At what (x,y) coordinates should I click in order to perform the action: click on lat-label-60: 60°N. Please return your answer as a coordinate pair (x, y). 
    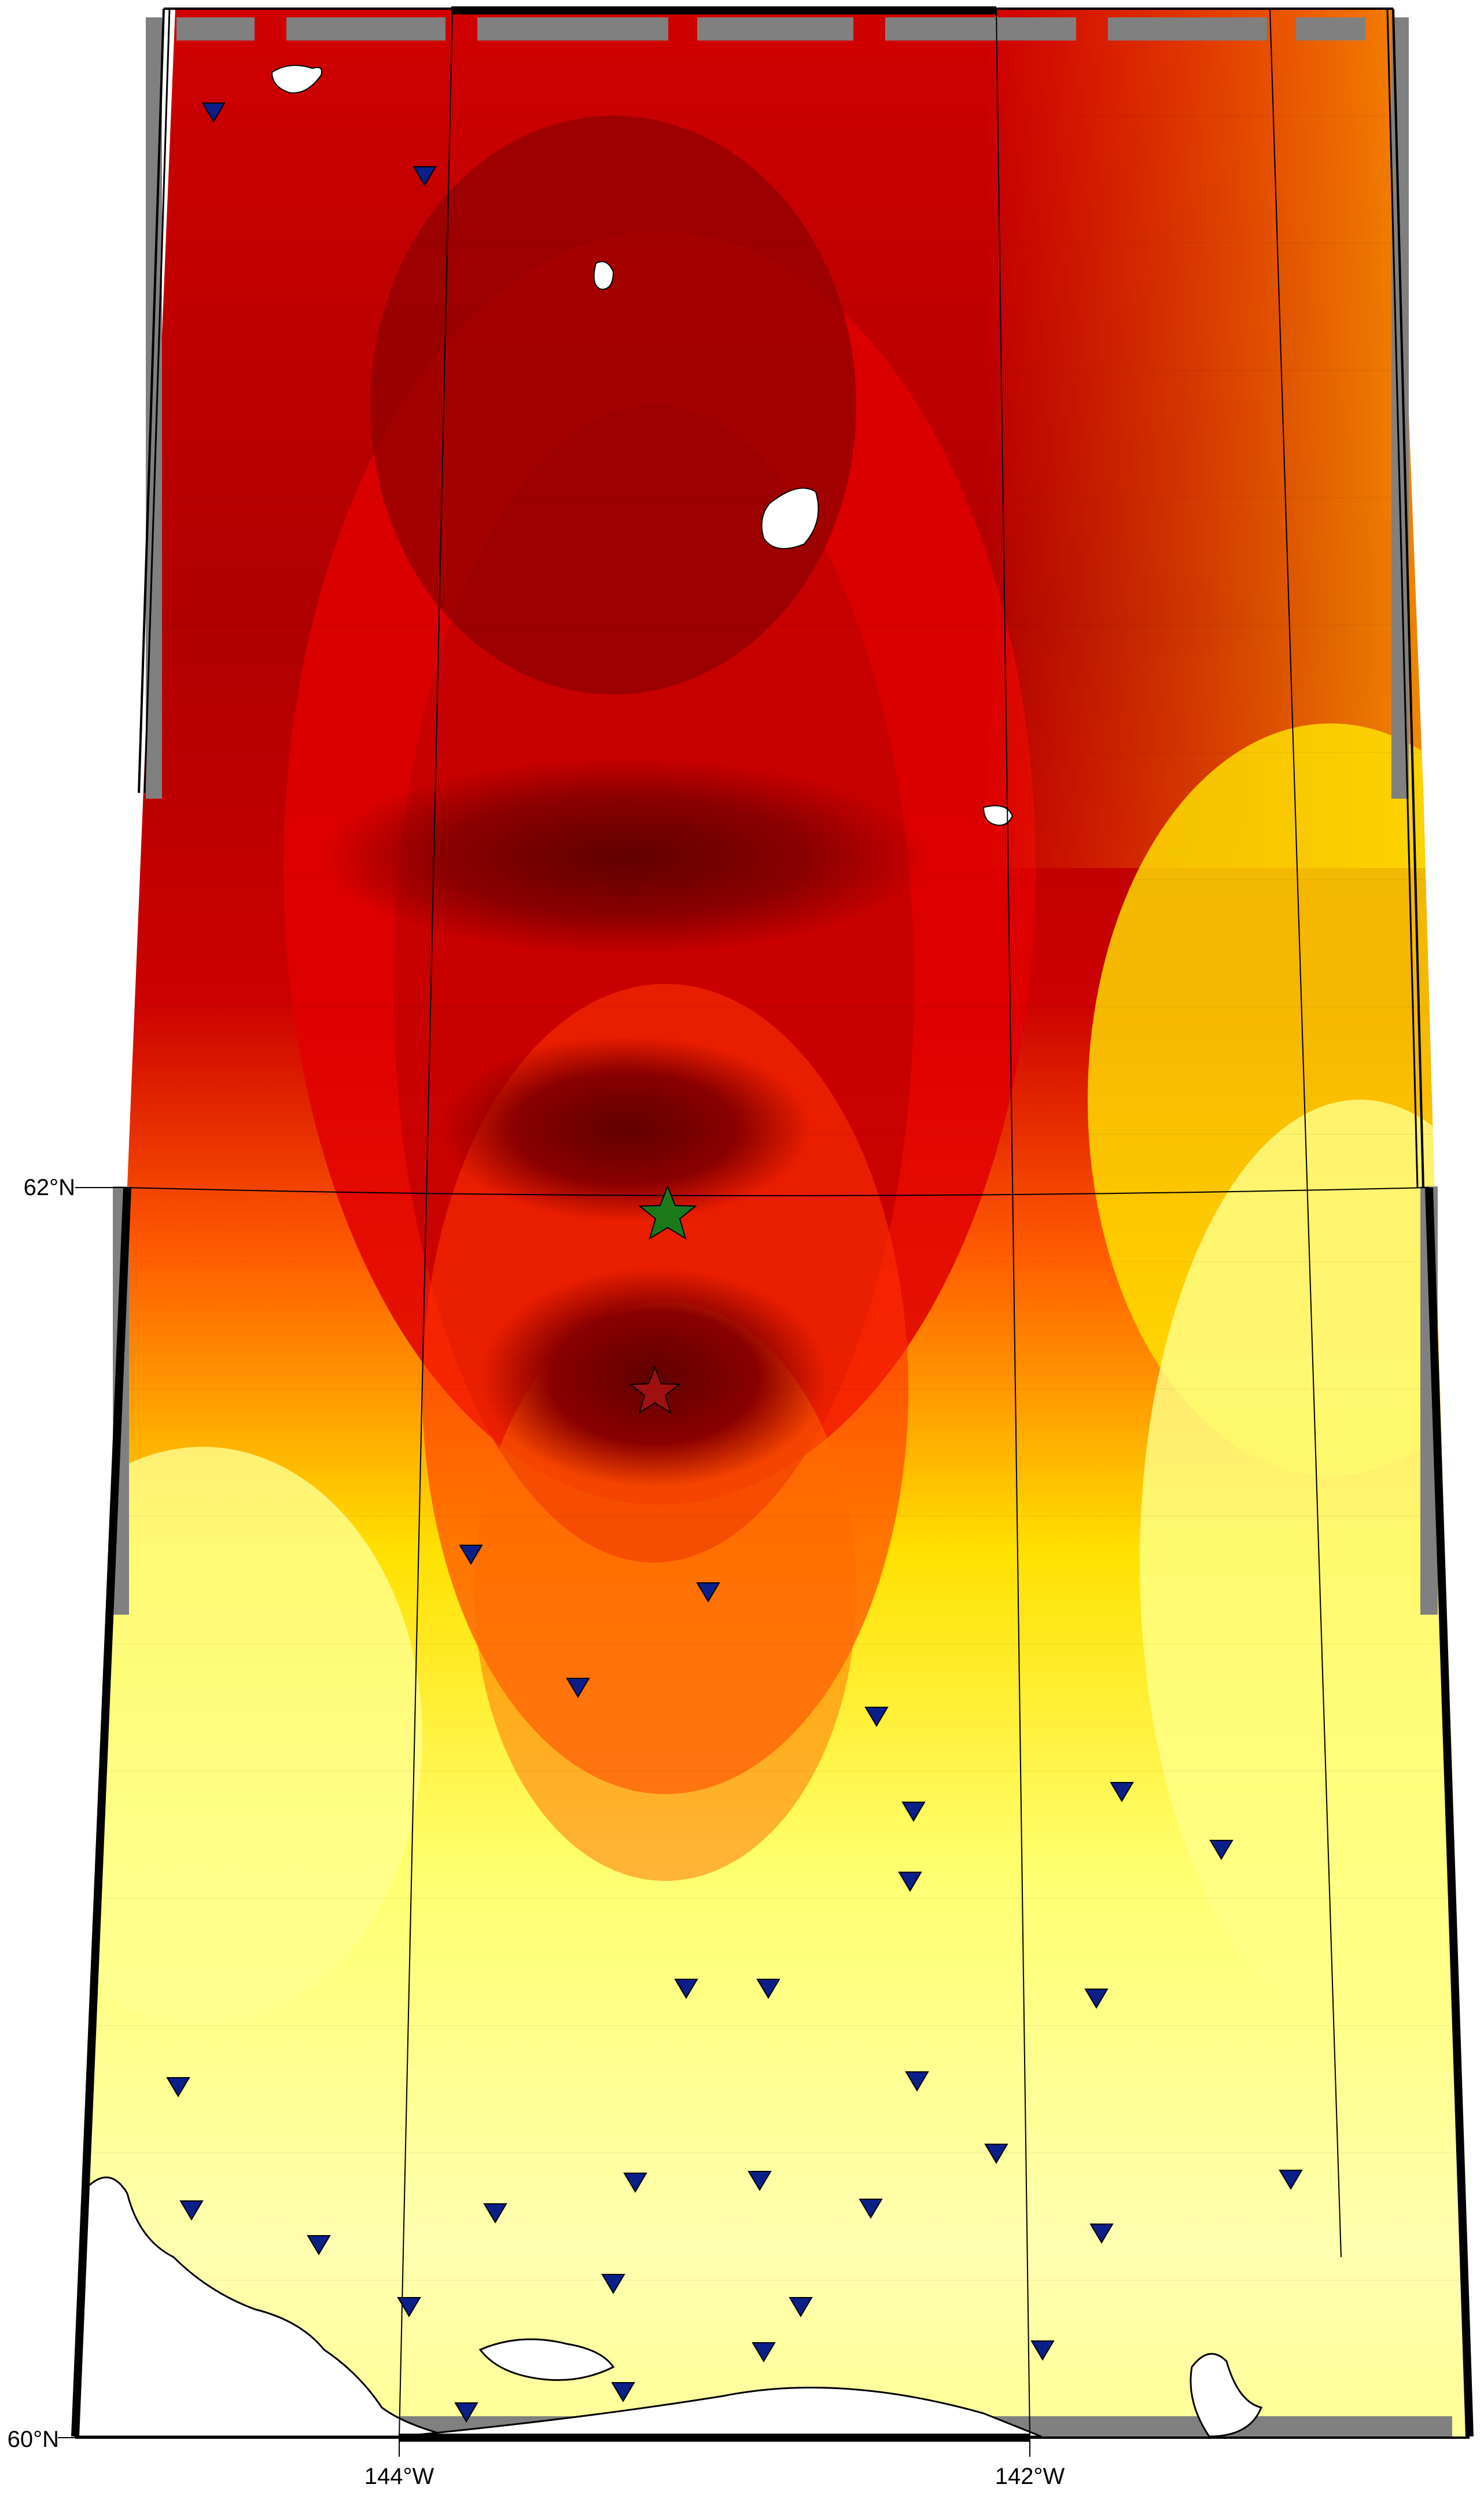
    Looking at the image, I should click on (33, 2439).